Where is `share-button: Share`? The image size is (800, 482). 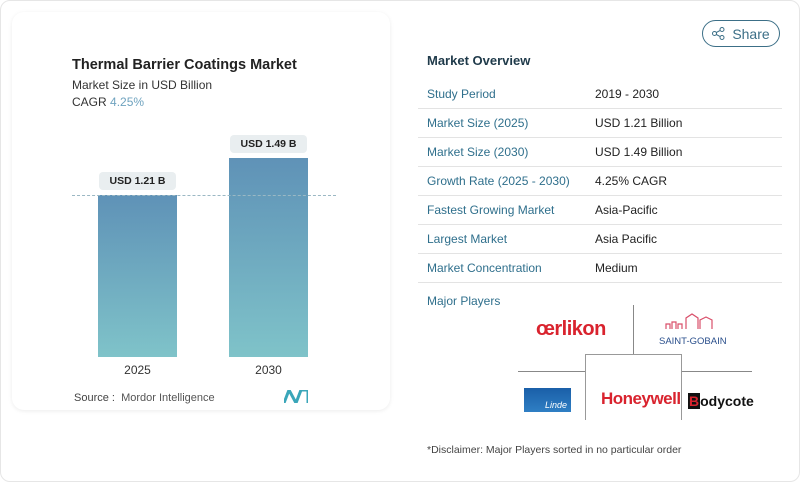
share-button: Share is located at coordinates (741, 33).